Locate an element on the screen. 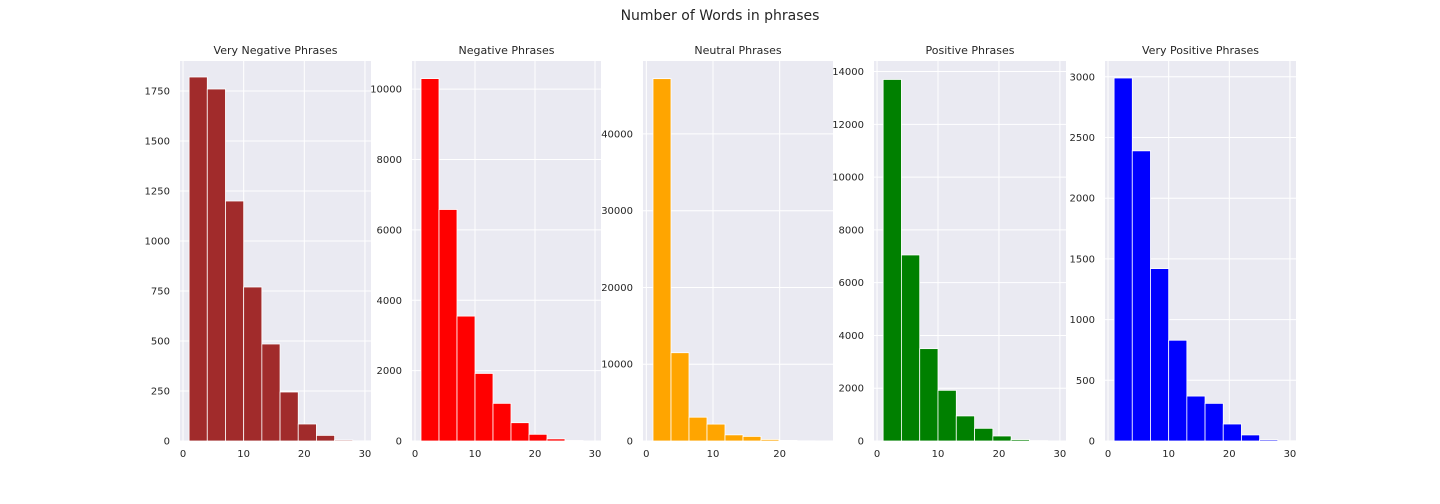 This screenshot has height=504, width=1440. subplot-title: Neutral Phrases is located at coordinates (737, 50).